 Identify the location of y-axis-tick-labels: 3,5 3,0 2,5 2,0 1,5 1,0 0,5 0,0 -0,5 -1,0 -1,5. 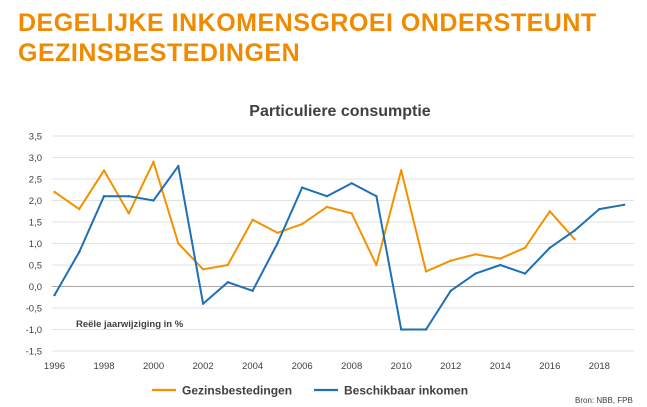
(34, 245).